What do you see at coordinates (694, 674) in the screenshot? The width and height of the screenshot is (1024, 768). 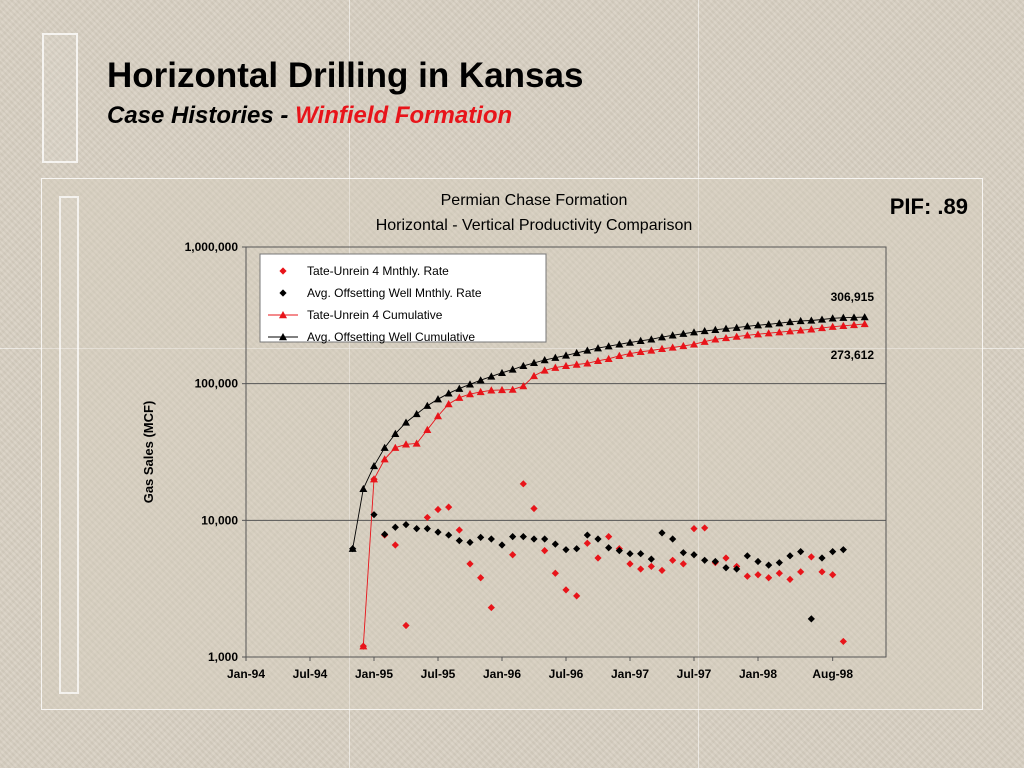 I see `x-tick-label: Jul-97` at bounding box center [694, 674].